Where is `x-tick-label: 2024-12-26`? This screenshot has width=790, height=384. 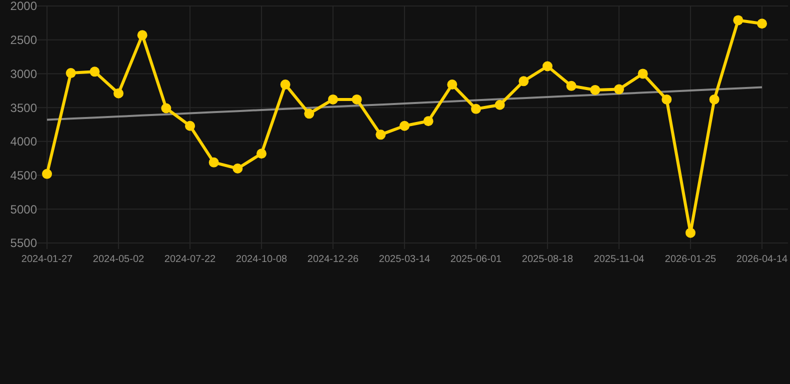 x-tick-label: 2024-12-26 is located at coordinates (333, 259).